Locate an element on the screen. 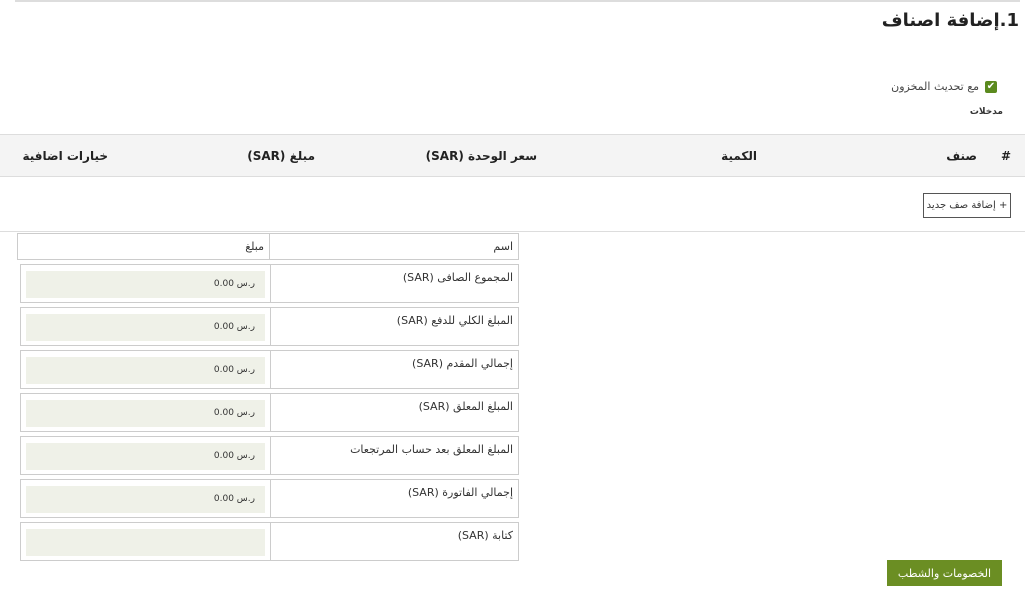 This screenshot has height=591, width=1025. summary-row: ر.س 0.00 المبلغ المعلق بعد حساب المرتجعات is located at coordinates (269, 455).